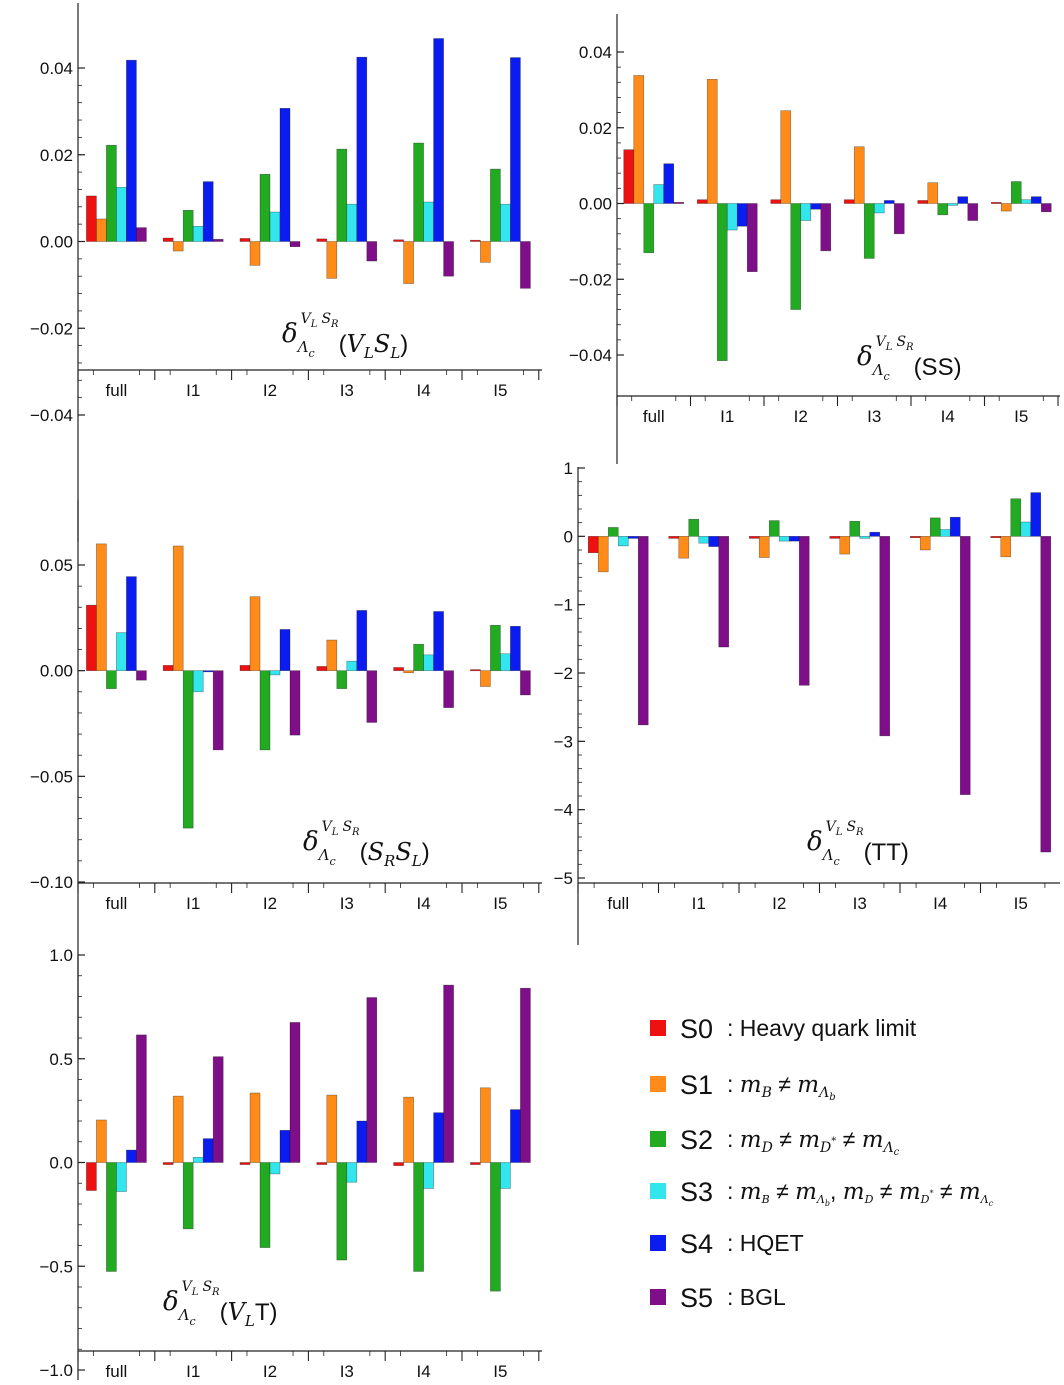  Describe the element at coordinates (121, 214) in the screenshot. I see `bar-vlsl-full-s3` at that location.